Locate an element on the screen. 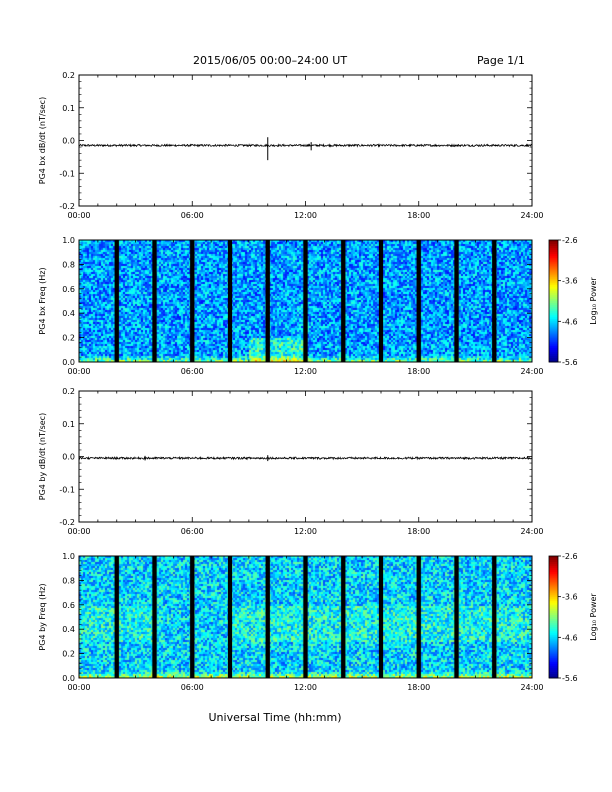  page-number: Page 1/1 is located at coordinates (501, 60).